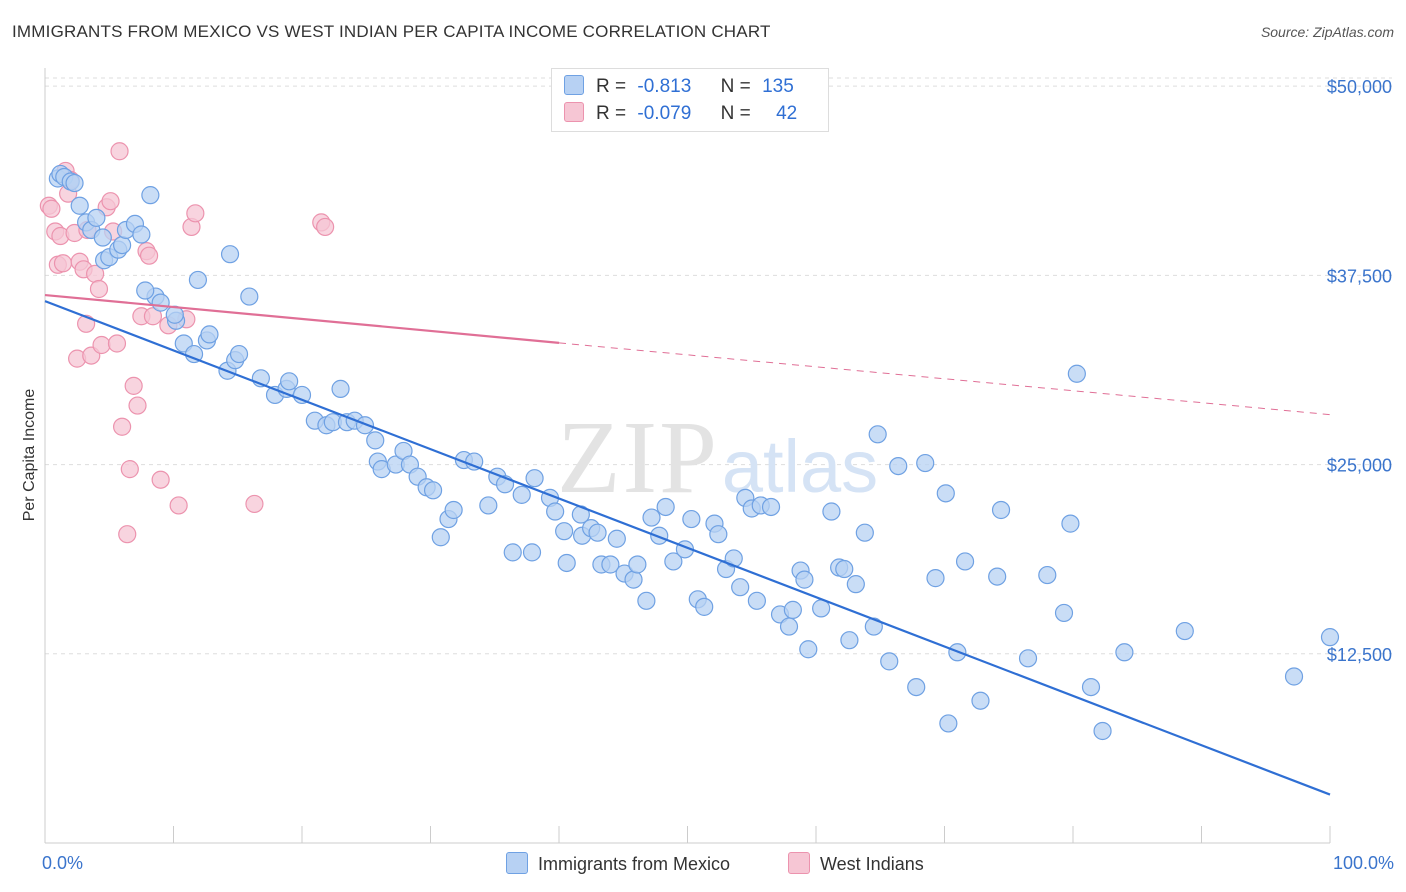 This screenshot has height=892, width=1406. I want to click on legend: Immigrants from Mexico West Indians, so click(703, 864).